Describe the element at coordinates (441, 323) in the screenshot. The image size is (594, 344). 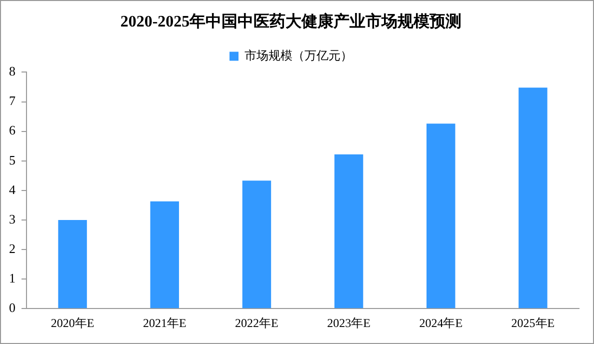
I see `x-tick-label: 2024年E` at that location.